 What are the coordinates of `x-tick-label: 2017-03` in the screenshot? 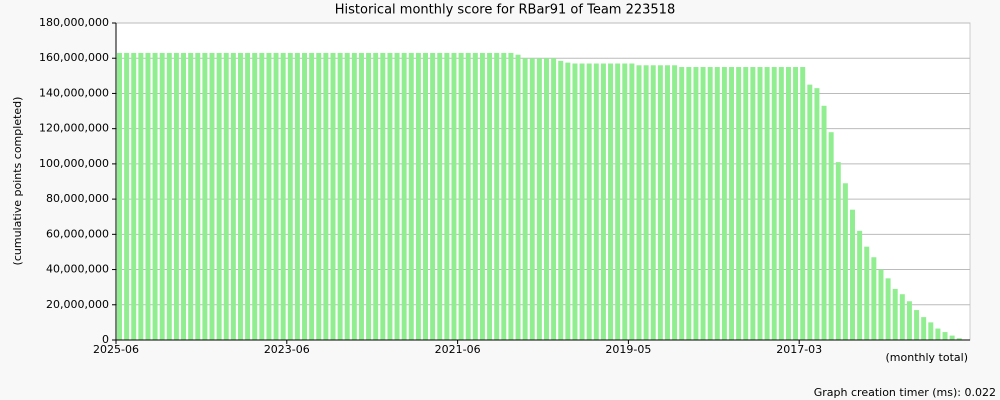 It's located at (799, 349).